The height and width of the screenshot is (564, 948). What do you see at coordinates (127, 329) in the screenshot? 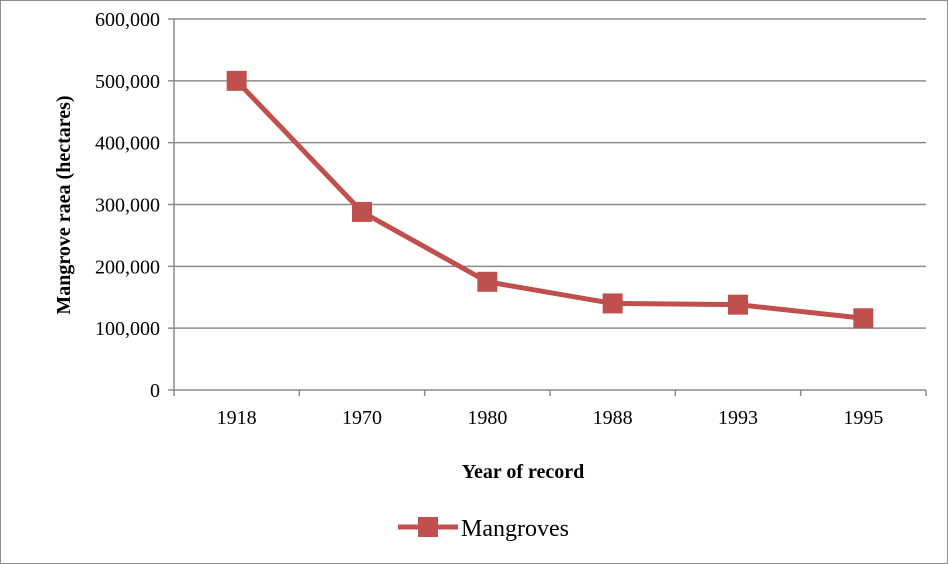
I see `y-tick-label: 100,000` at bounding box center [127, 329].